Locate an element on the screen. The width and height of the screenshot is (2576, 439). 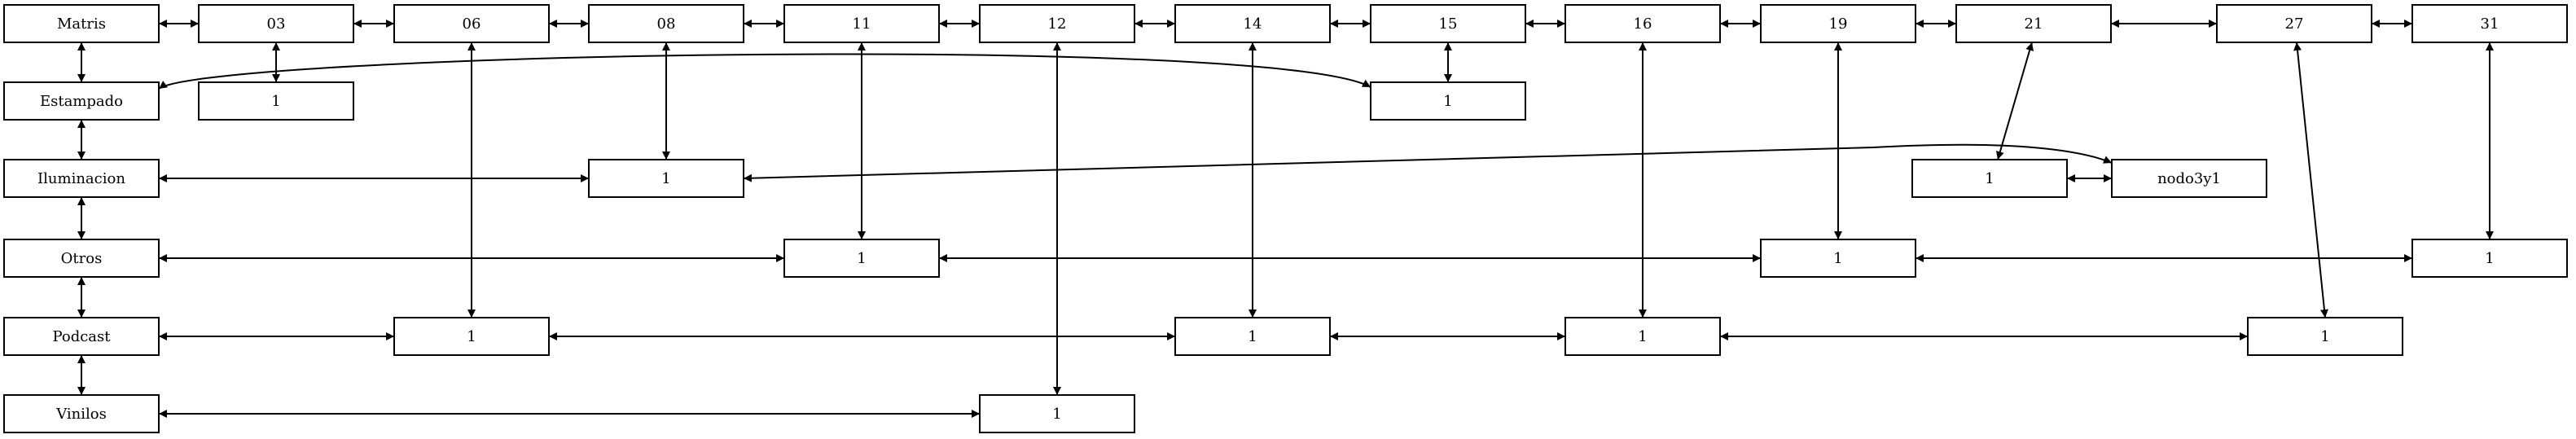
node-i21-label: 1 is located at coordinates (1989, 178).